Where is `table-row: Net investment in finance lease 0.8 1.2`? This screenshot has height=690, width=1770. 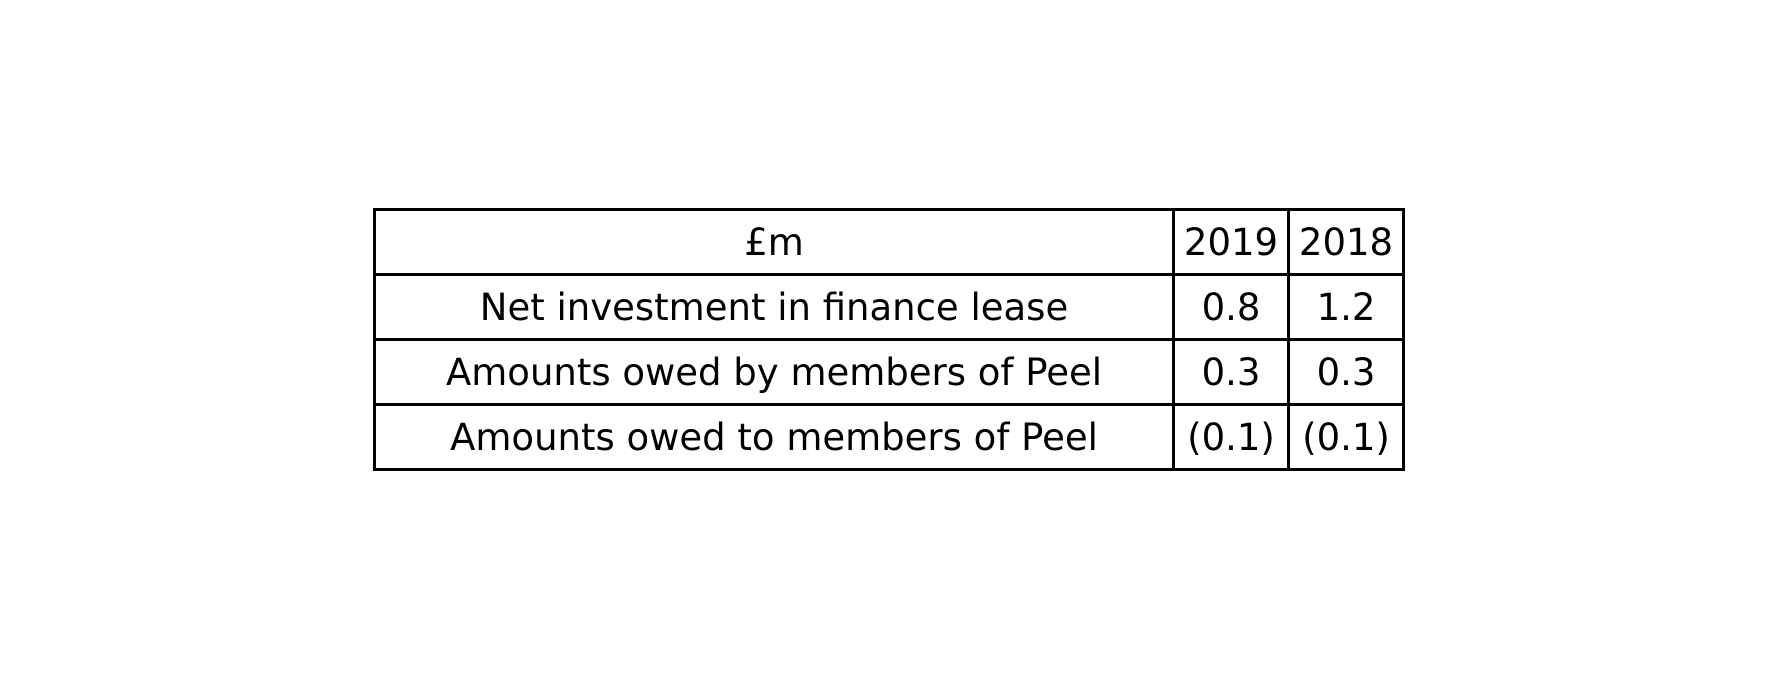
table-row: Net investment in finance lease 0.8 1.2 is located at coordinates (889, 307).